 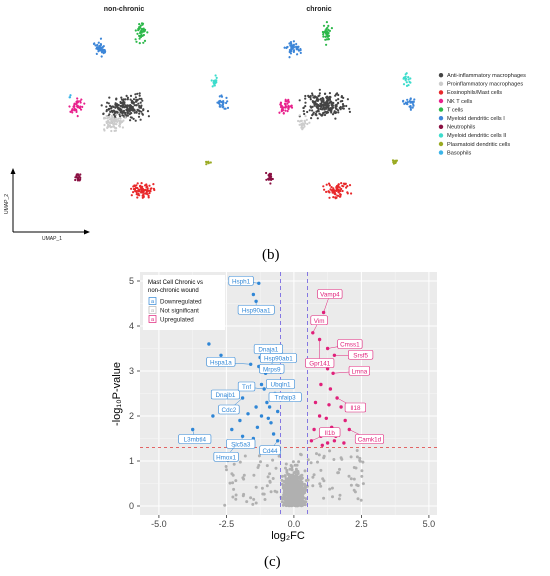 What do you see at coordinates (320, 353) in the screenshot?
I see `gene-label: Gpr141` at bounding box center [320, 353].